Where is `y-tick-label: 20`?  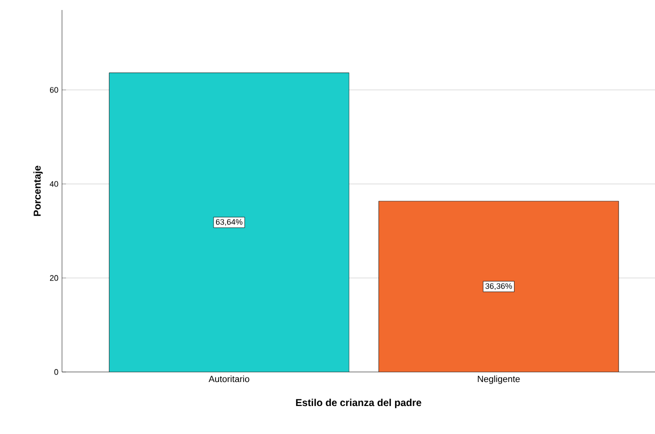 y-tick-label: 20 is located at coordinates (54, 278).